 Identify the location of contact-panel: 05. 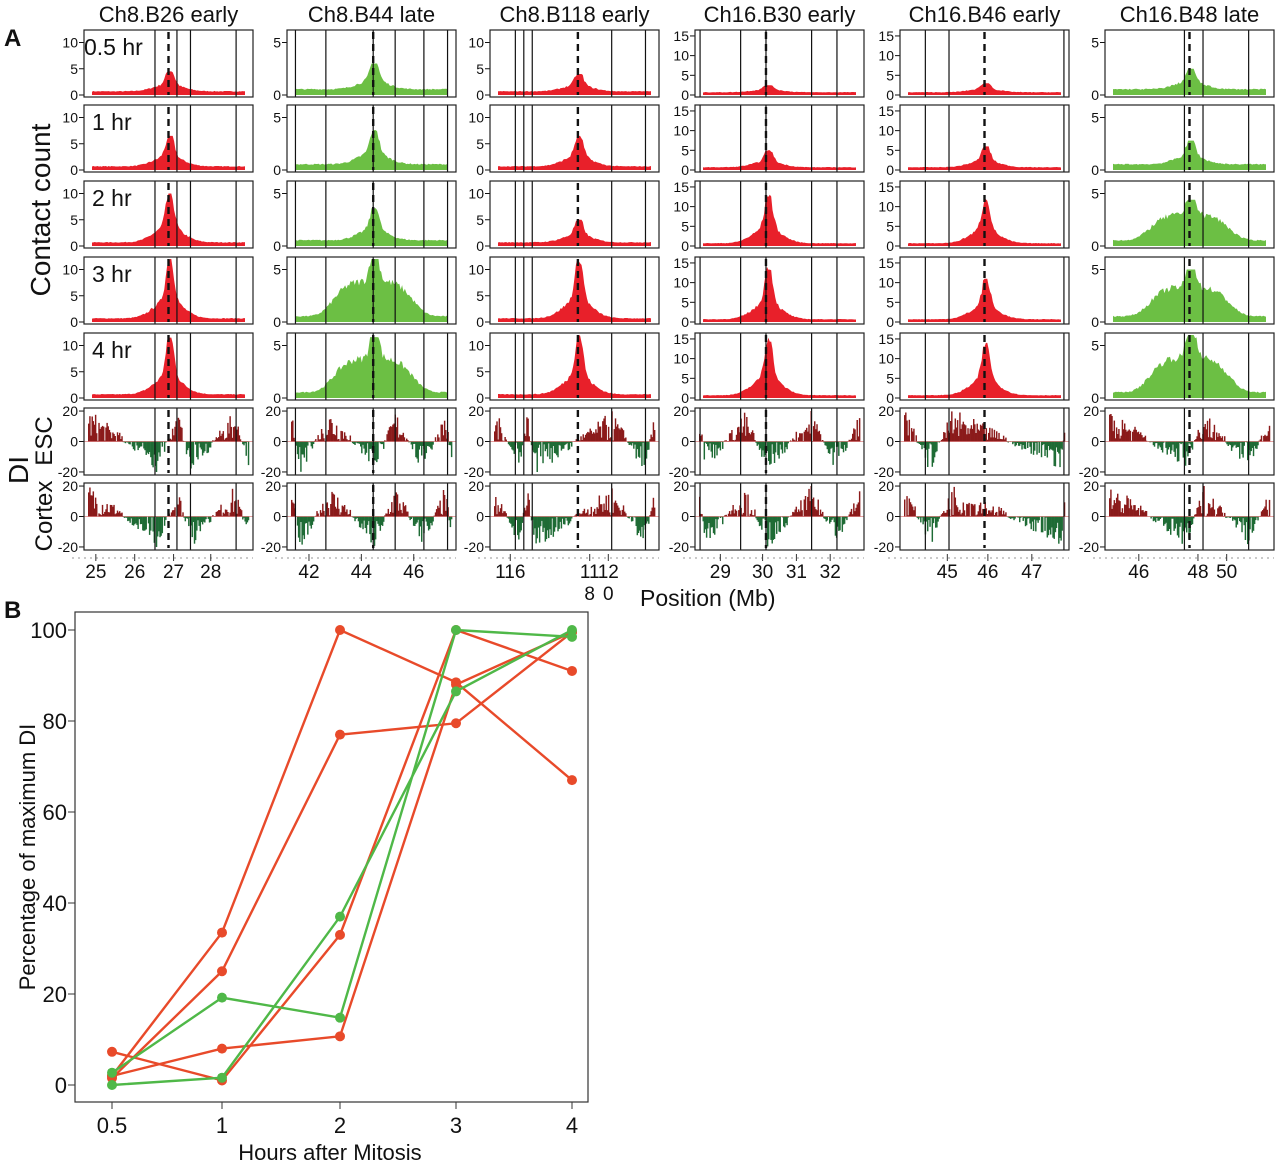
(365, 369).